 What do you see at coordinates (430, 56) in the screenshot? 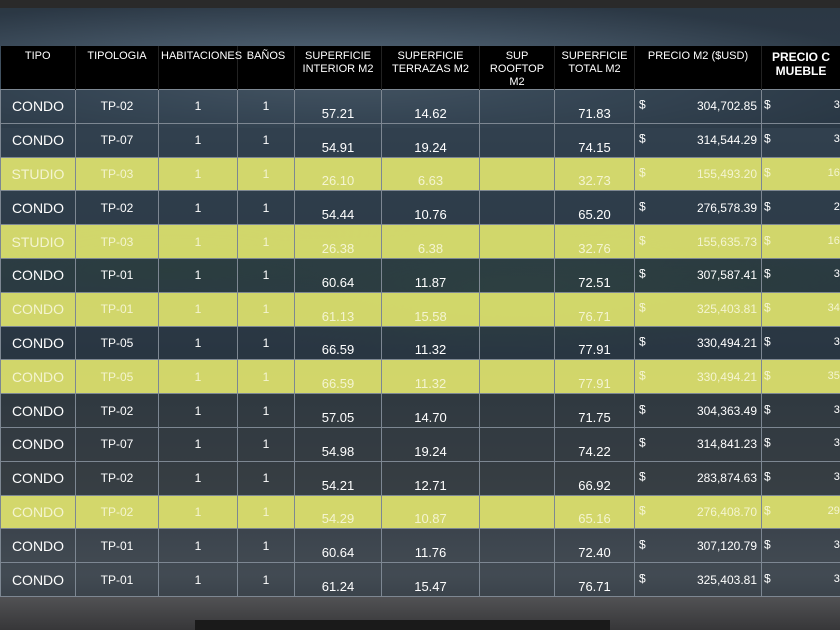
I see `header-sup-terrazas-line1: SUPERFICIE` at bounding box center [430, 56].